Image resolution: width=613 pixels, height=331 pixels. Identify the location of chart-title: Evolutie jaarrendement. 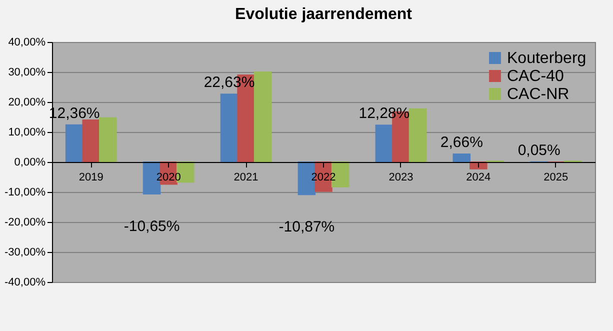
(324, 14).